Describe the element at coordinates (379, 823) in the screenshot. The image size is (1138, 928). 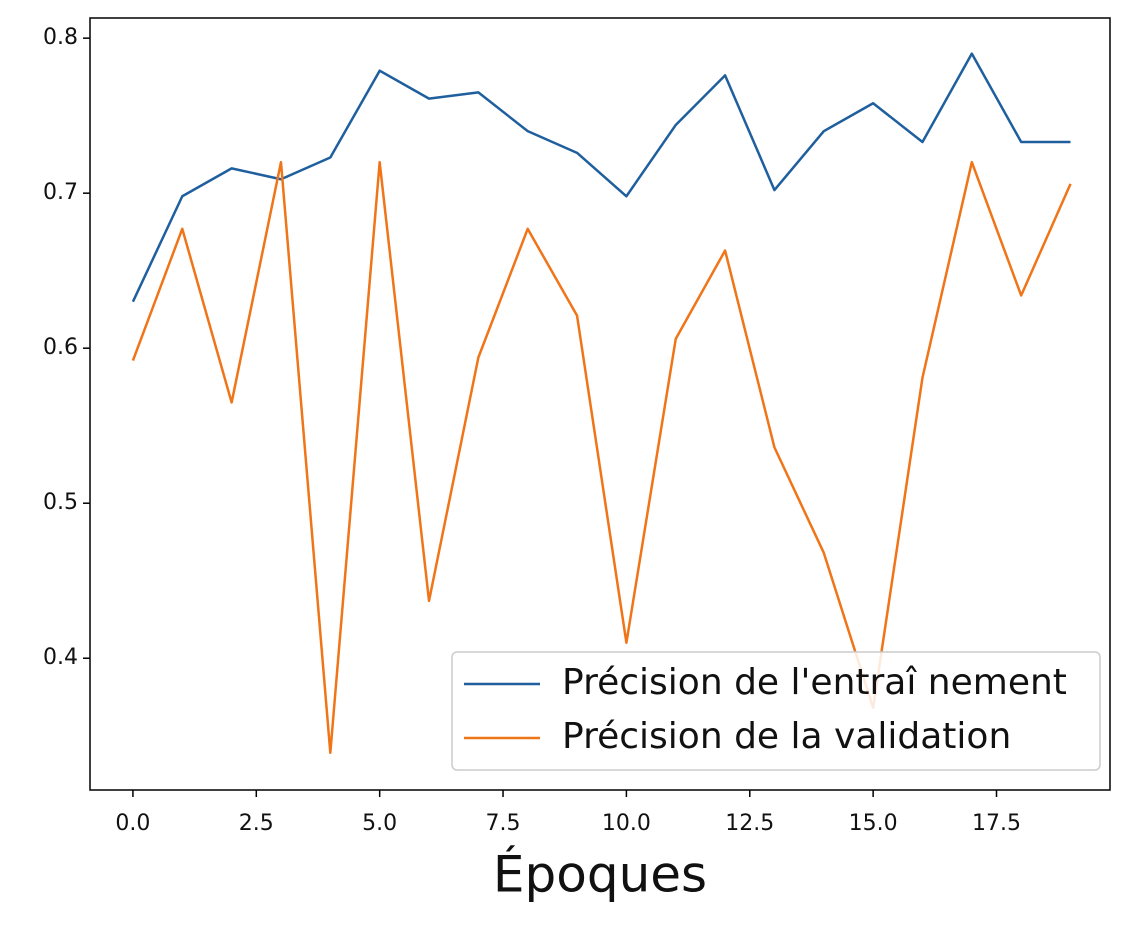
I see `x-tick-label: 5.0` at that location.